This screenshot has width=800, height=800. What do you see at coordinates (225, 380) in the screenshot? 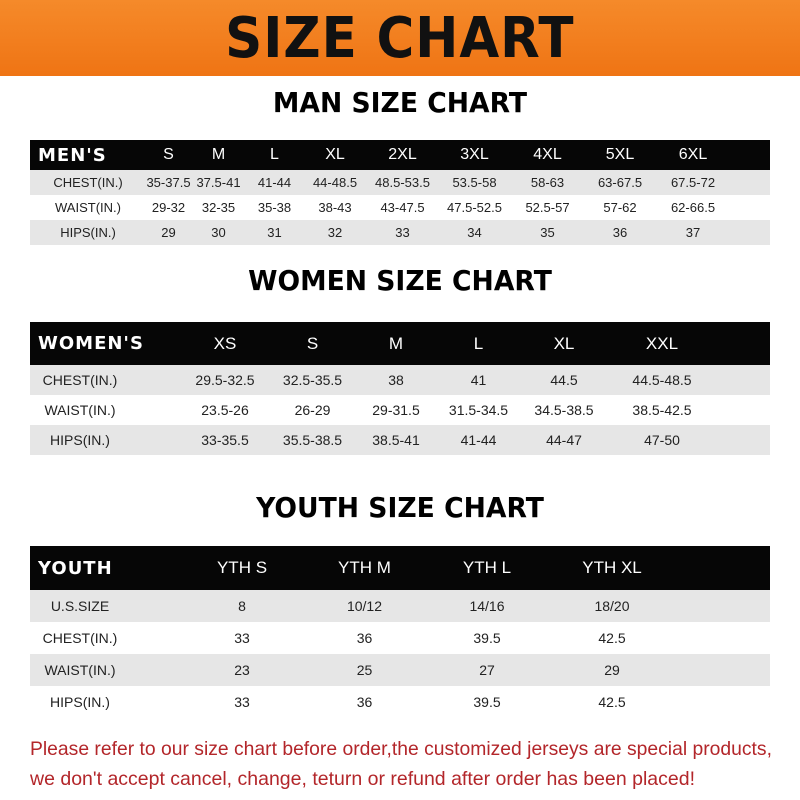
I see `cell-value: 29.5-32.5` at bounding box center [225, 380].